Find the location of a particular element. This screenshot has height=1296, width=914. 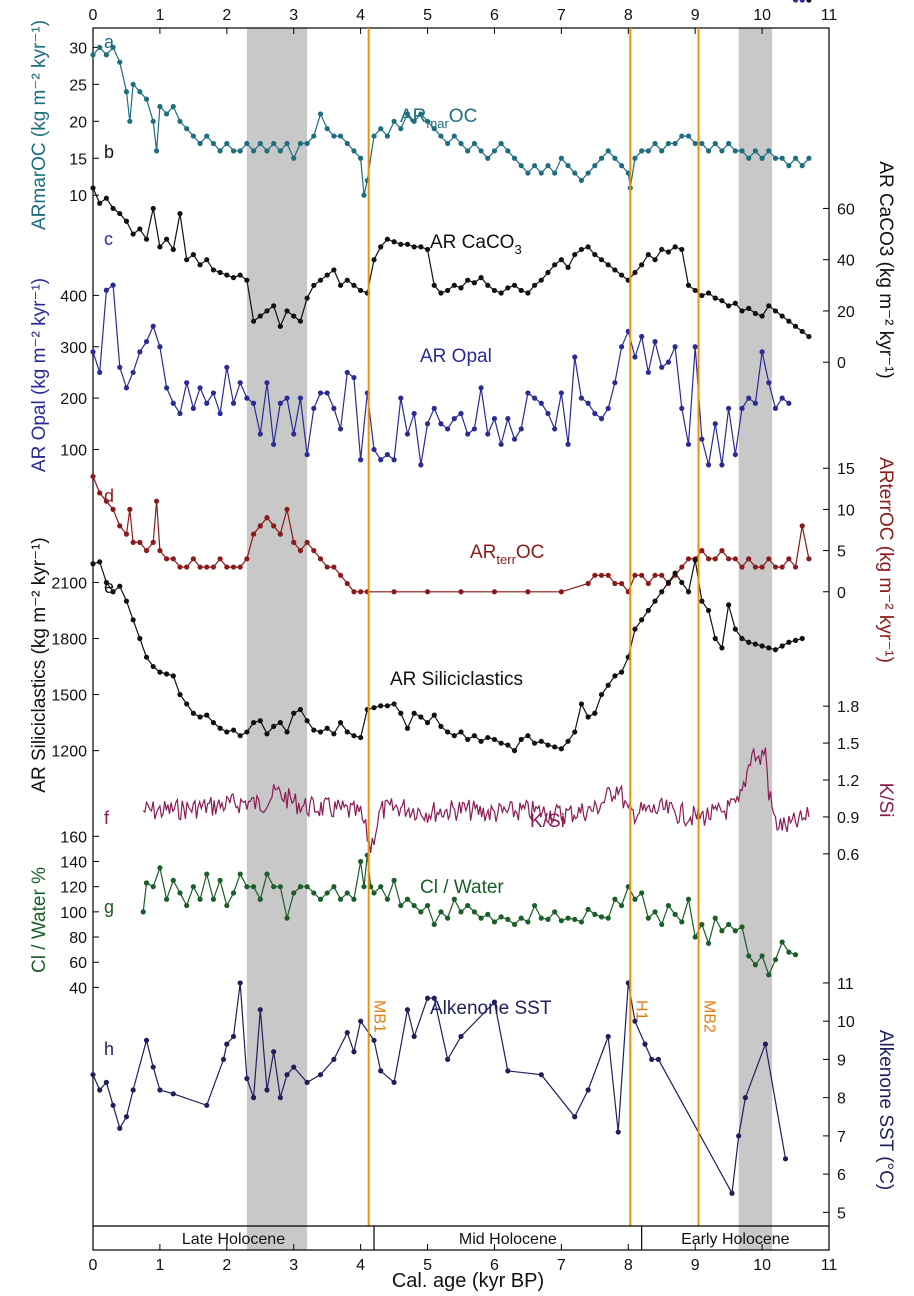

y-axis-title: Alkenone SST (°C) is located at coordinates (885, 1110).